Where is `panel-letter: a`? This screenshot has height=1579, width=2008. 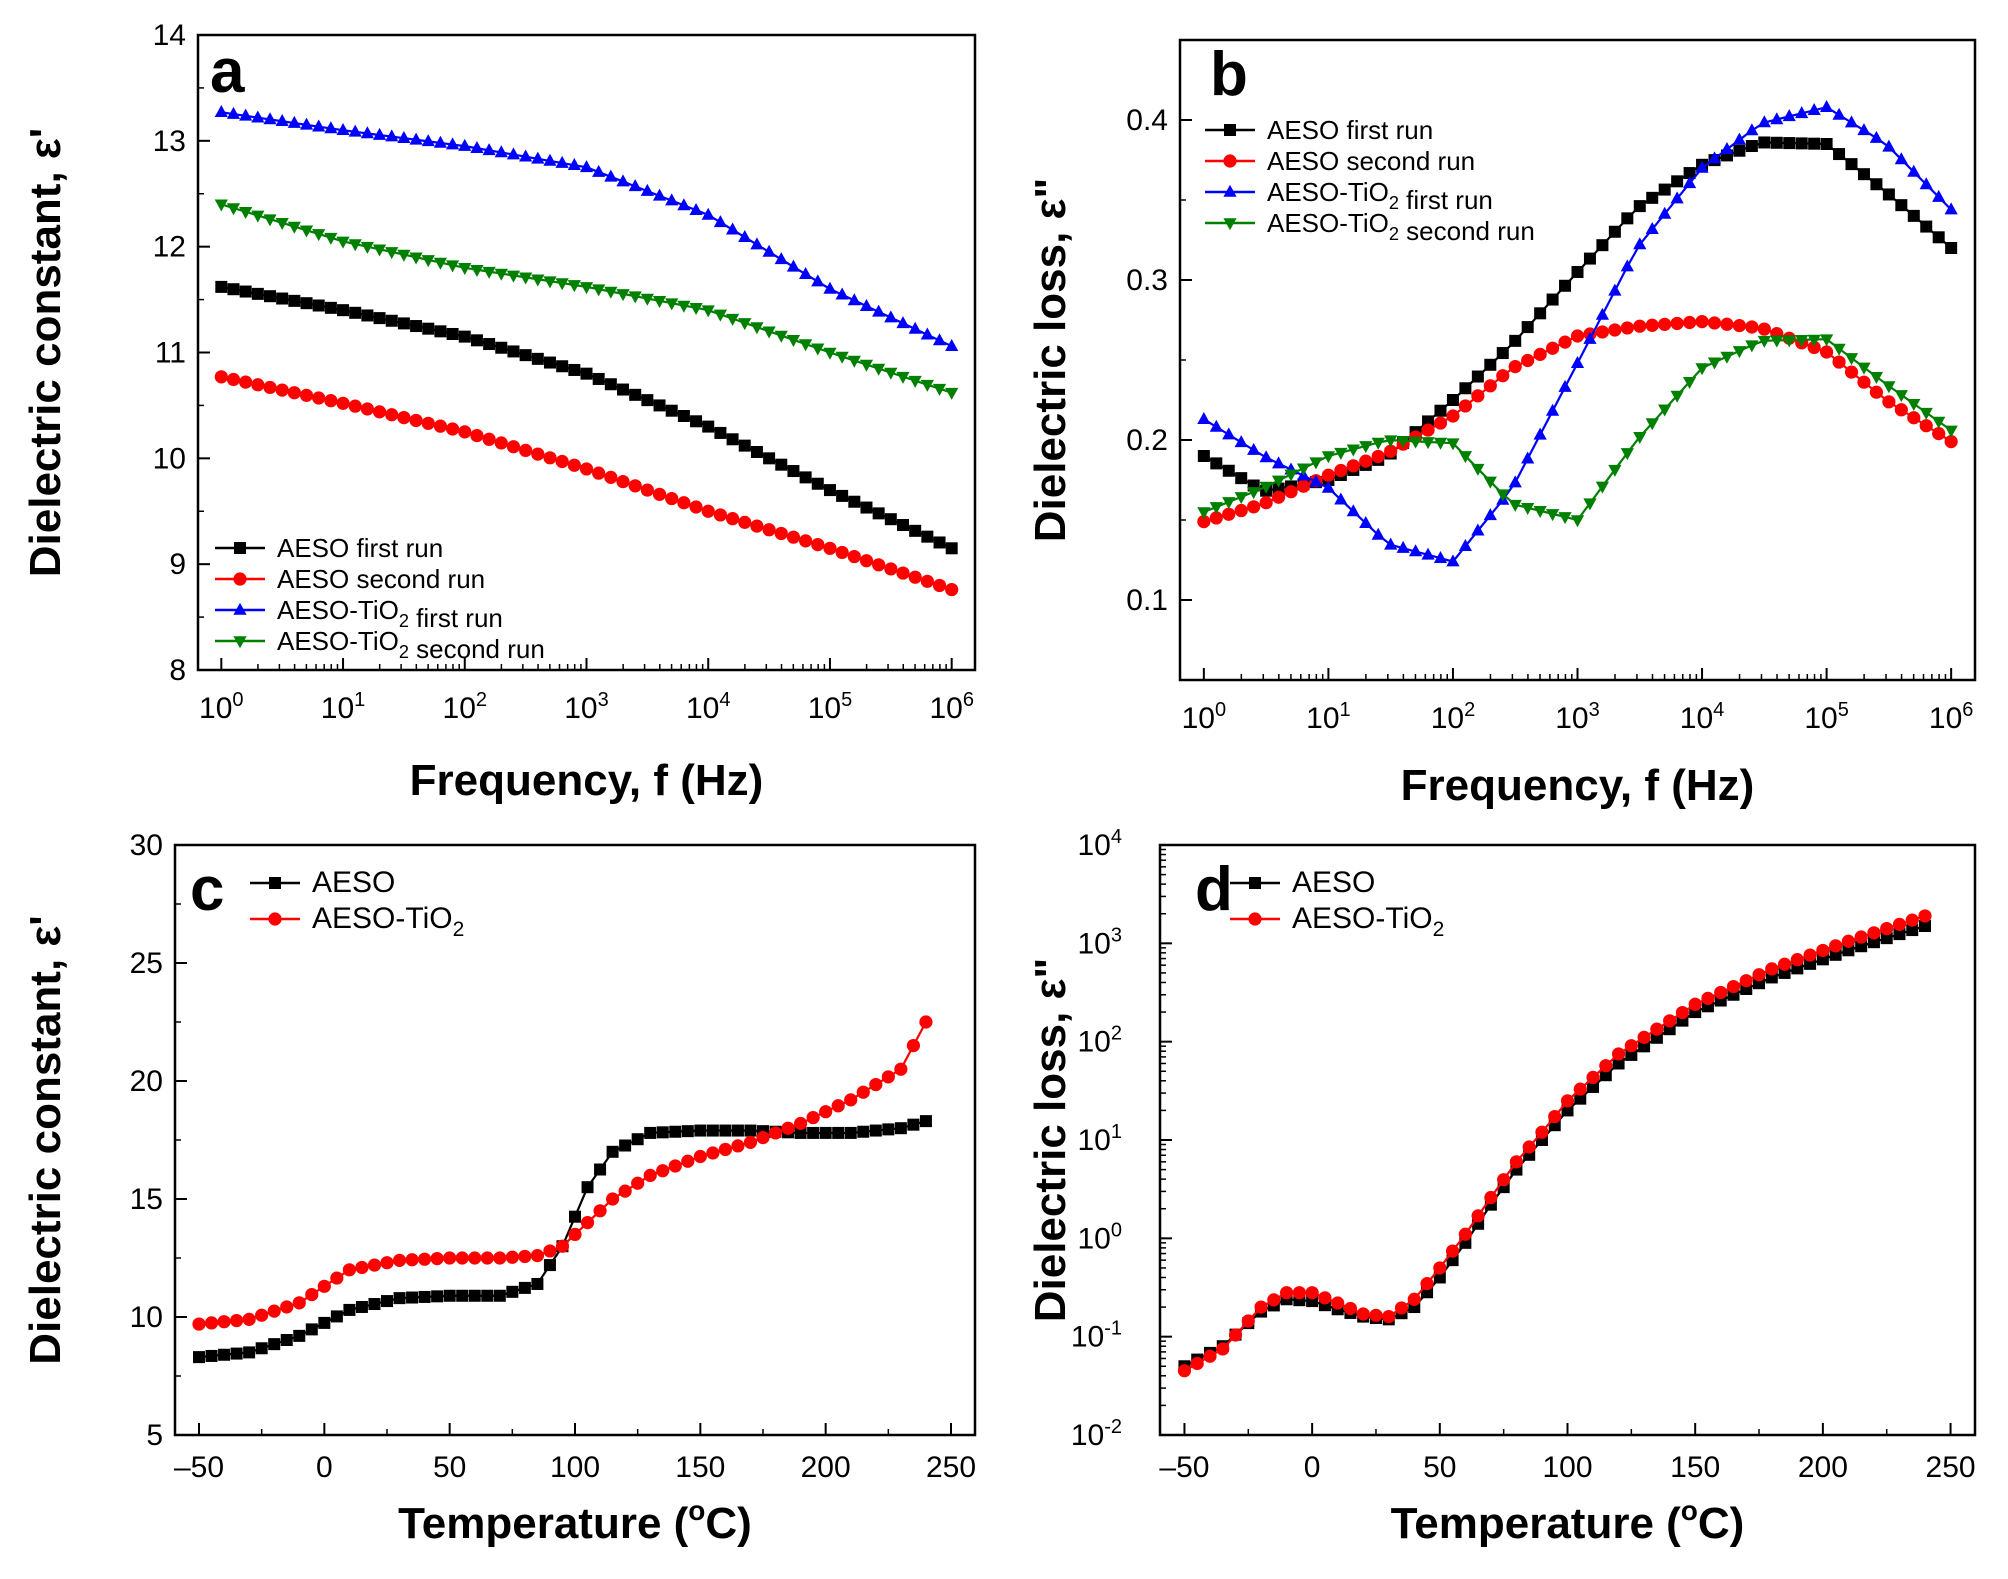 panel-letter: a is located at coordinates (227, 71).